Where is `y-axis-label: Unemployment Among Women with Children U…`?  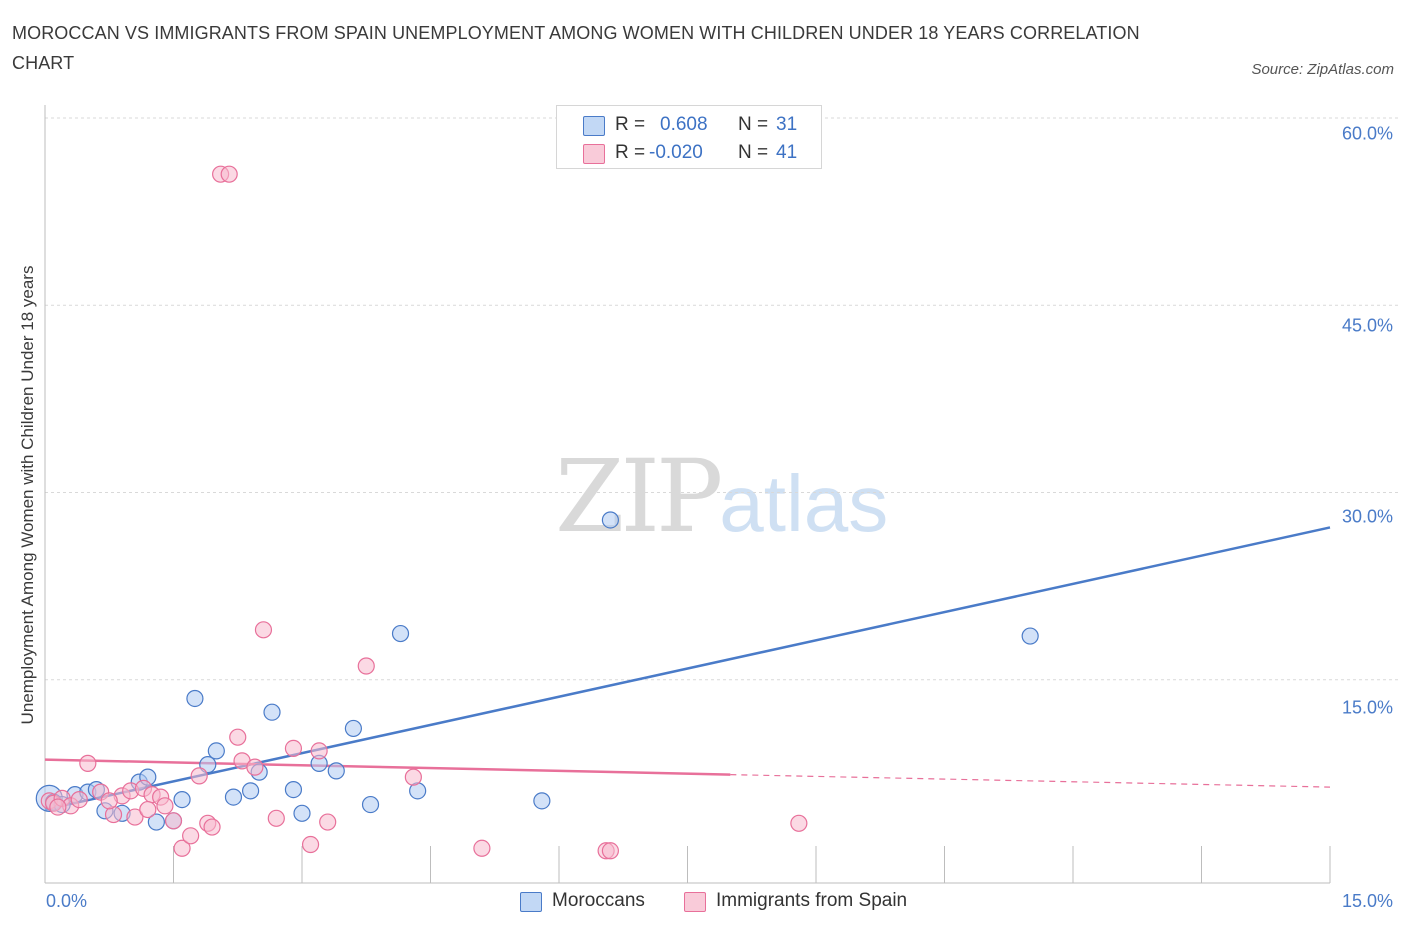
y-axis-label: Unemployment Among Women with Children U… is located at coordinates (27, 495).